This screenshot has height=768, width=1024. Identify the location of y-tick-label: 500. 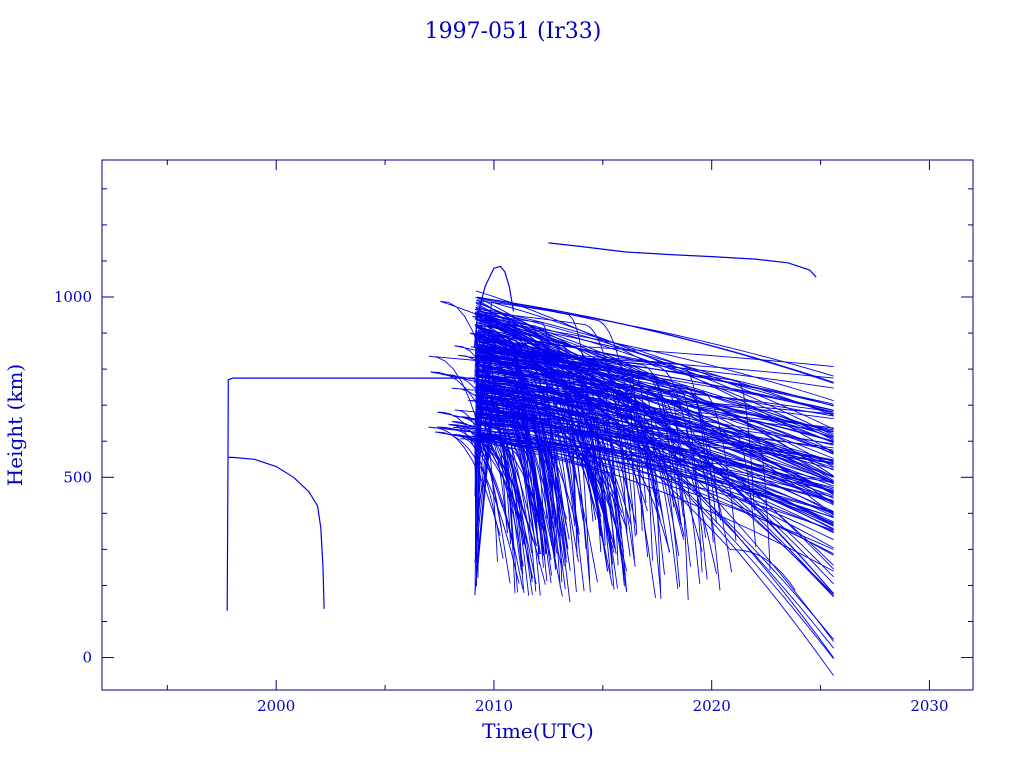
(77, 477).